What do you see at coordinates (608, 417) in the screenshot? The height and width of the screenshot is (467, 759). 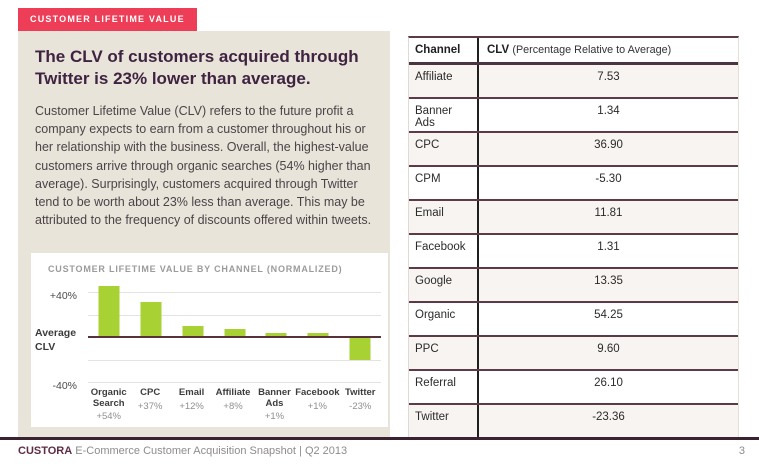 I see `clv-cell: -23.36` at bounding box center [608, 417].